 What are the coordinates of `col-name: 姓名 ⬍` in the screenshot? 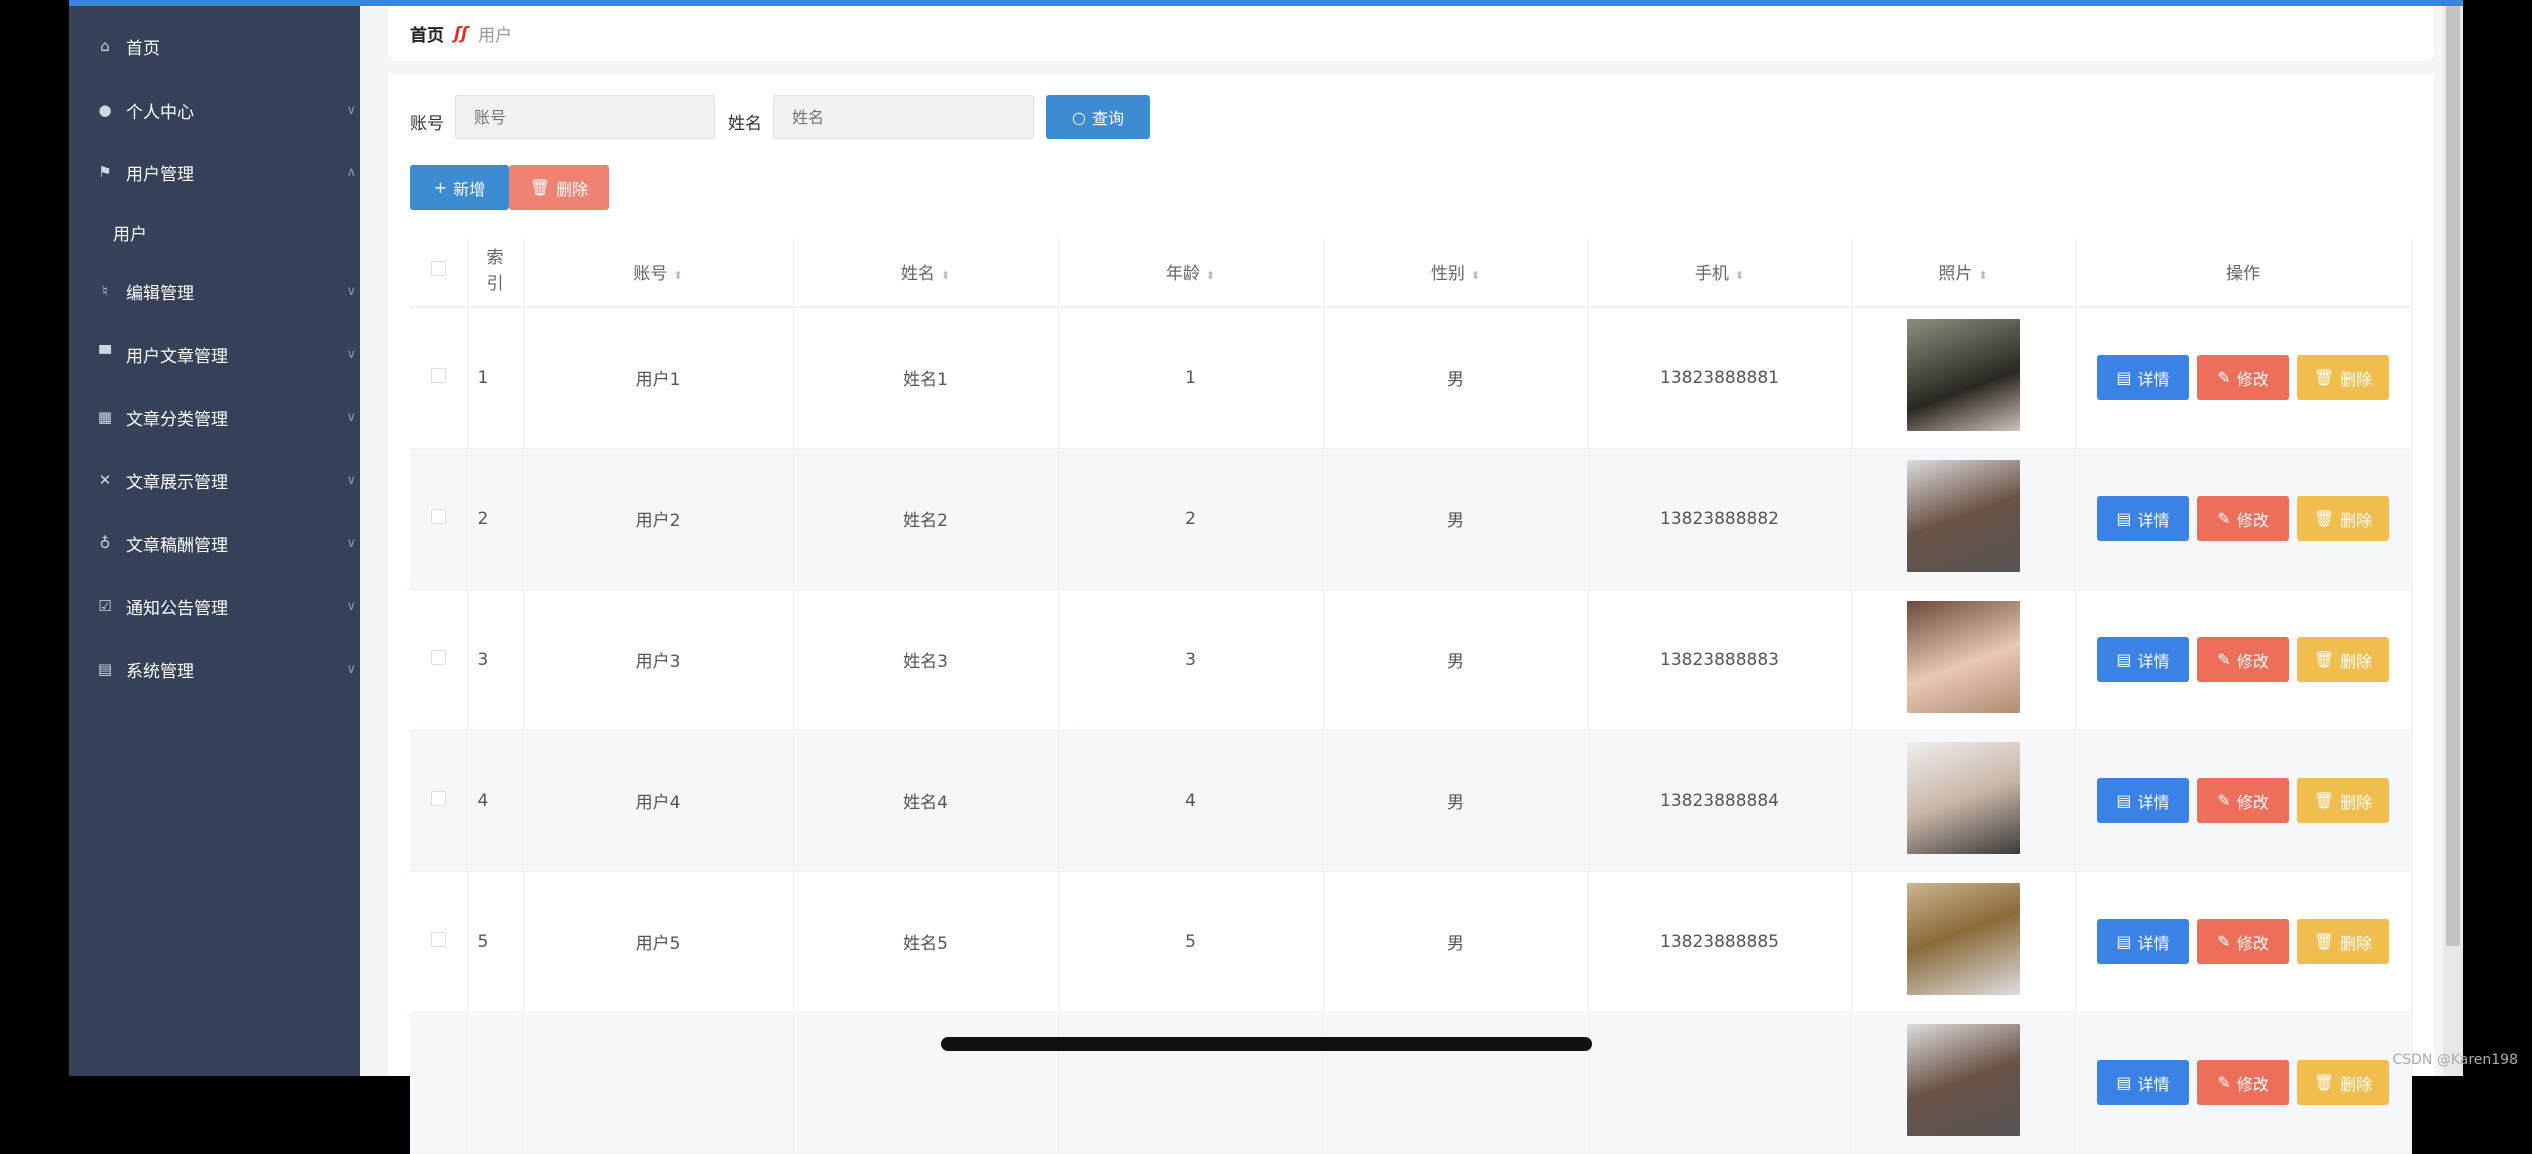 It's located at (926, 272).